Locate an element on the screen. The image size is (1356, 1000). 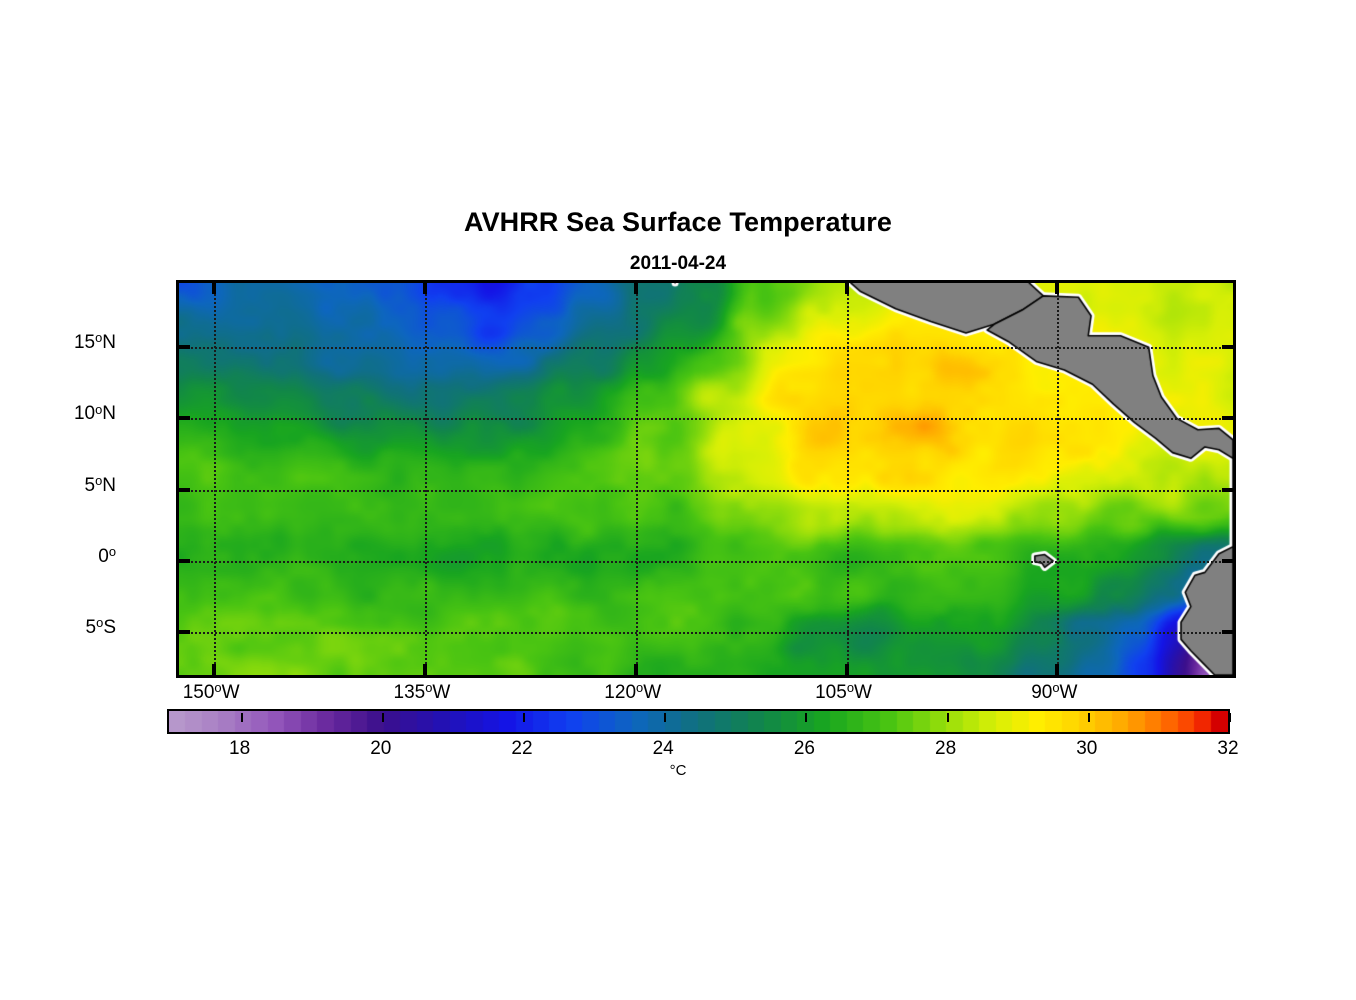
colorbar is located at coordinates (699, 721).